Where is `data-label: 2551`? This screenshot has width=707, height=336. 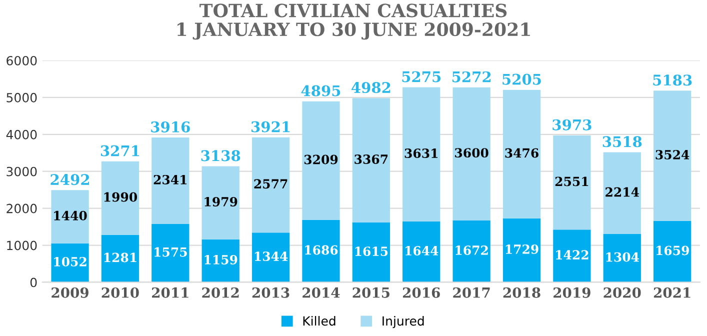
data-label: 2551 is located at coordinates (571, 181).